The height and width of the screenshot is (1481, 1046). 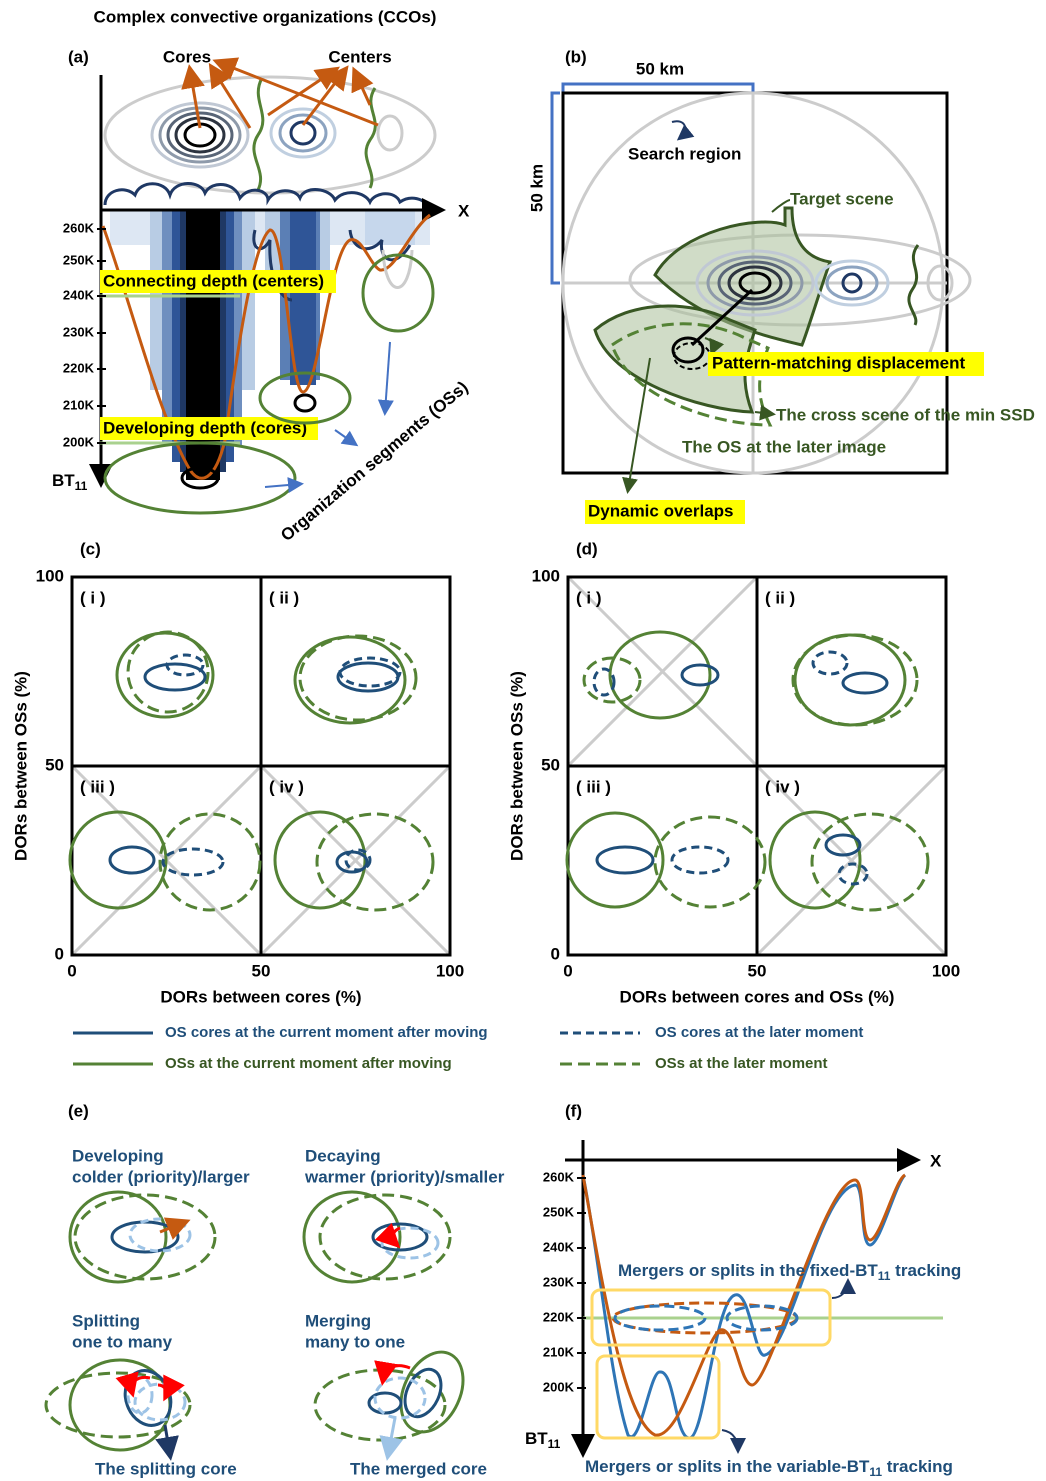 What do you see at coordinates (576, 56) in the screenshot?
I see `panel-label: (b)` at bounding box center [576, 56].